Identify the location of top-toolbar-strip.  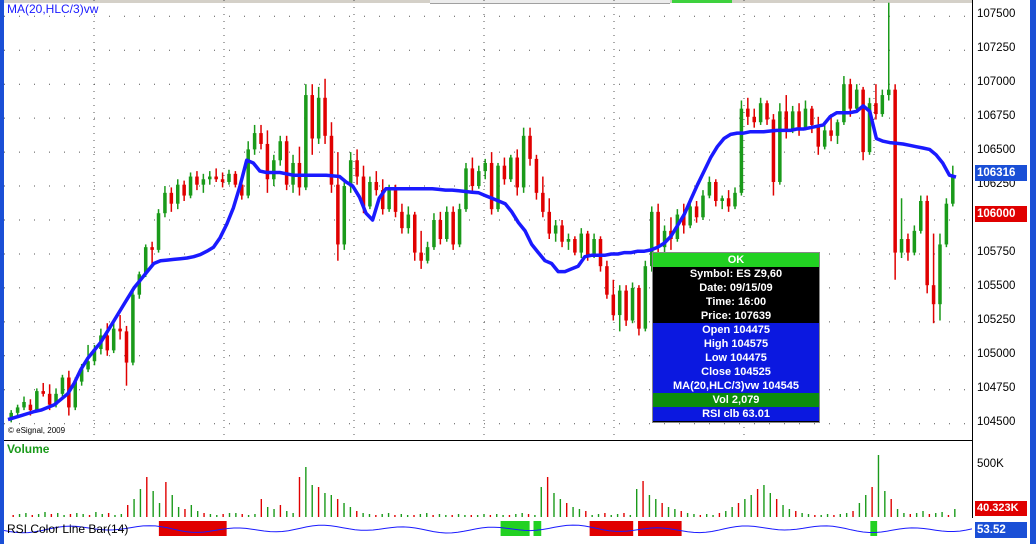
(518, 2).